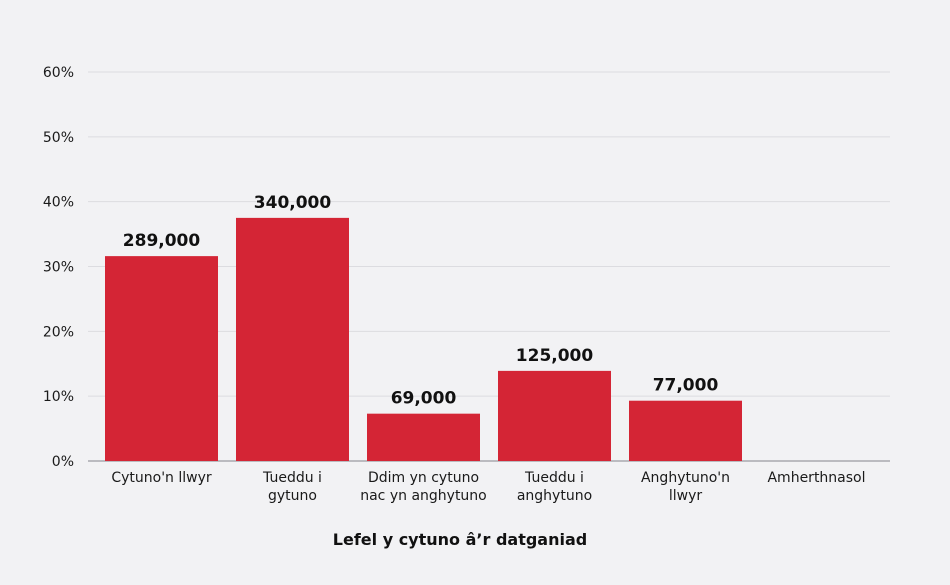 This screenshot has width=950, height=585. I want to click on category-label-line: Amherthnasol, so click(816, 478).